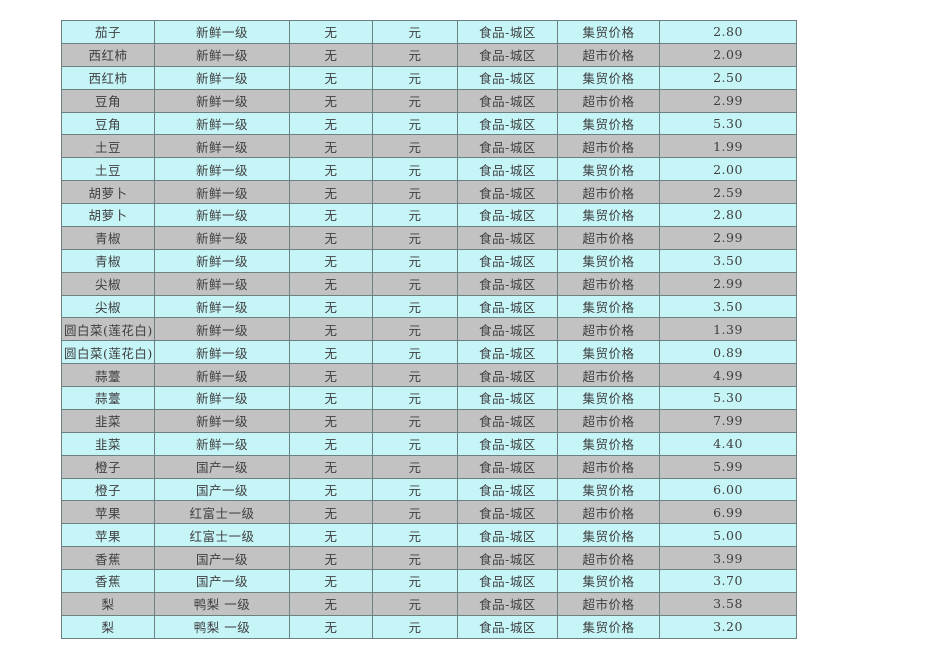 The height and width of the screenshot is (662, 936). Describe the element at coordinates (728, 32) in the screenshot. I see `price-cell: 2.80` at that location.